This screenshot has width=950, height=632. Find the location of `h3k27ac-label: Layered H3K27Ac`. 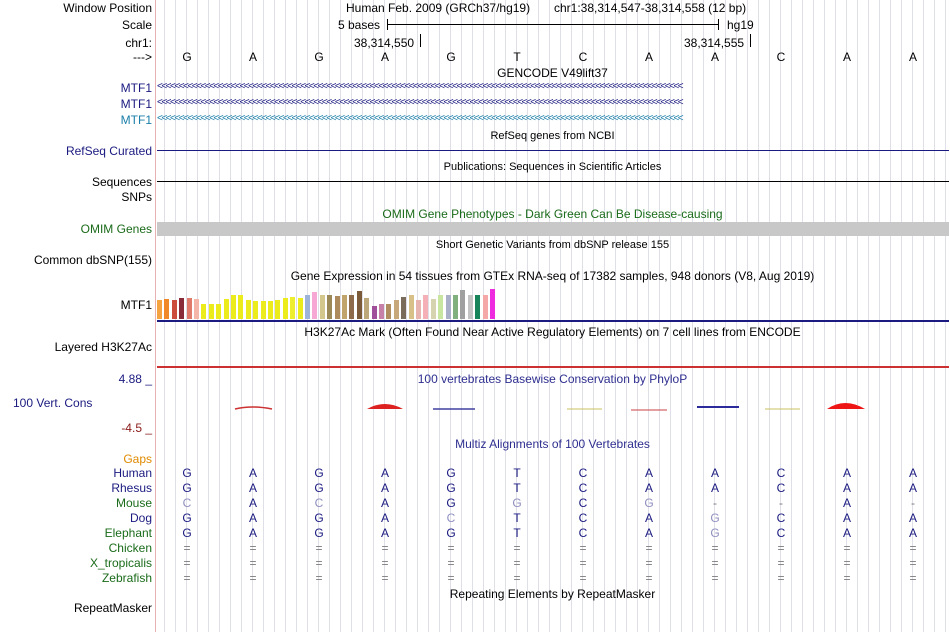

h3k27ac-label: Layered H3K27Ac is located at coordinates (103, 347).